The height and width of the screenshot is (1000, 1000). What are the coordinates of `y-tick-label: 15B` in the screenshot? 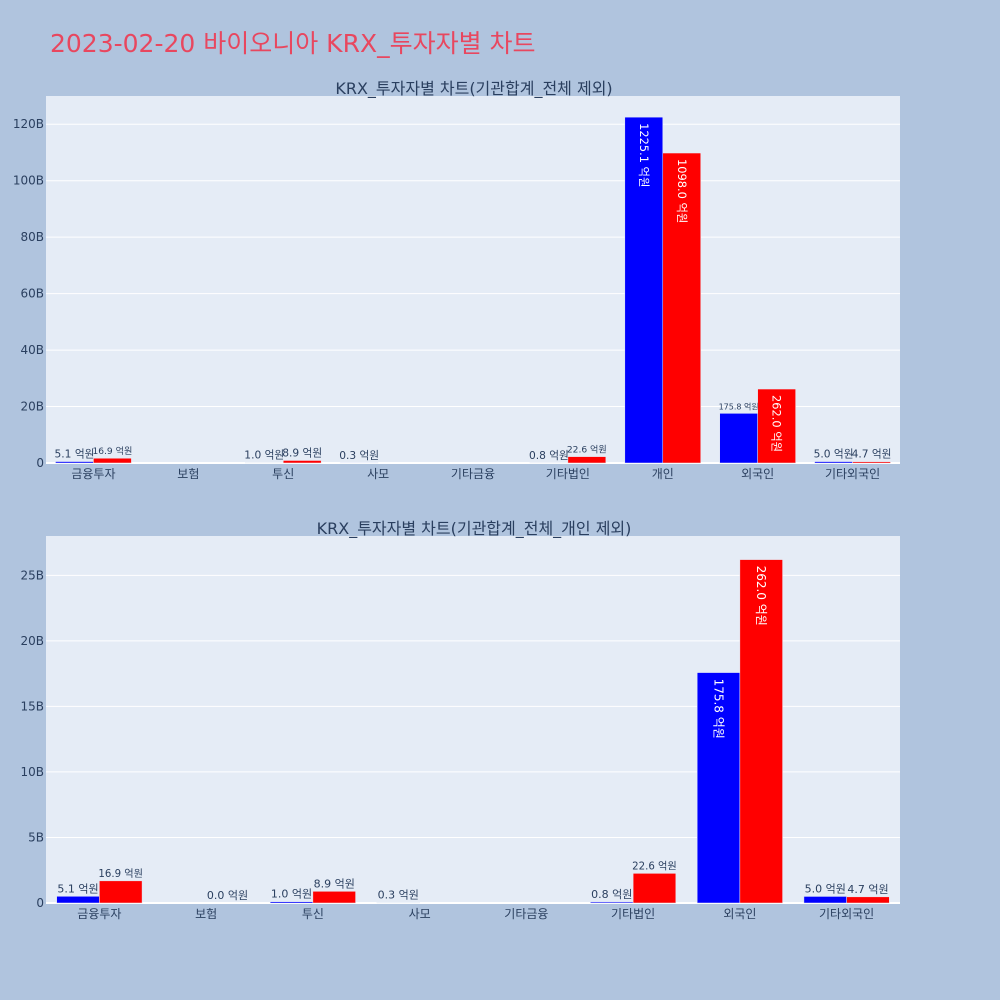 It's located at (32, 706).